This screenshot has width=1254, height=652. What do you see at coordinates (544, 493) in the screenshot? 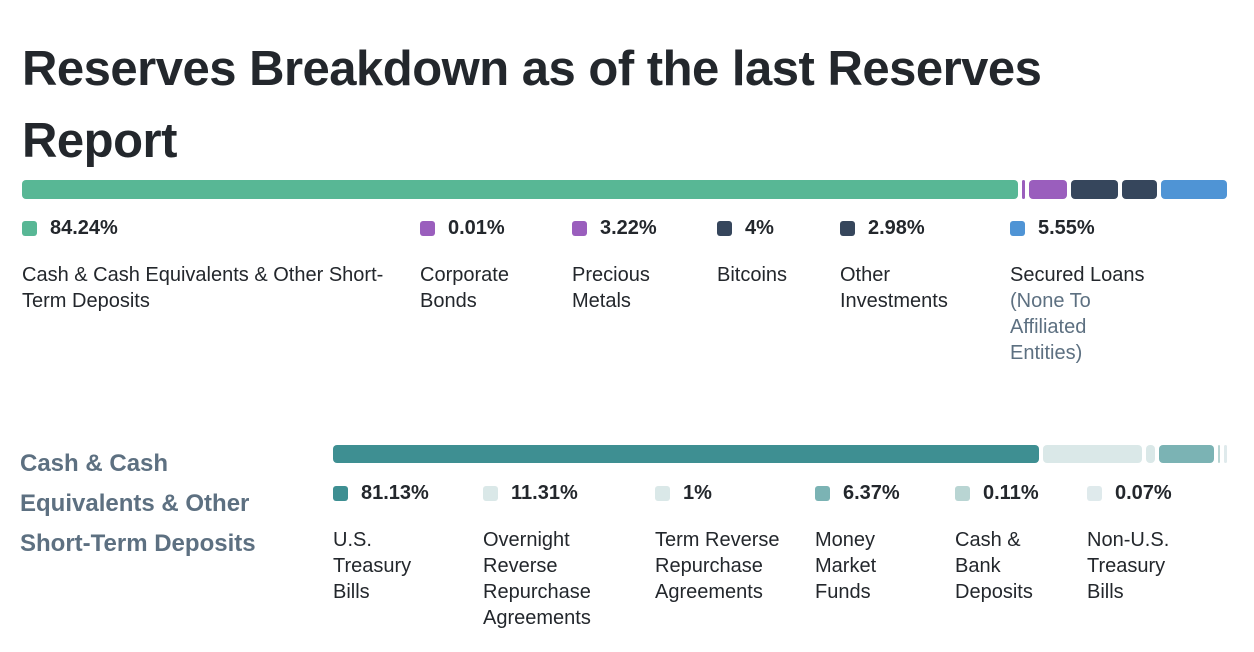
I see `legend-percent: 11.31%` at bounding box center [544, 493].